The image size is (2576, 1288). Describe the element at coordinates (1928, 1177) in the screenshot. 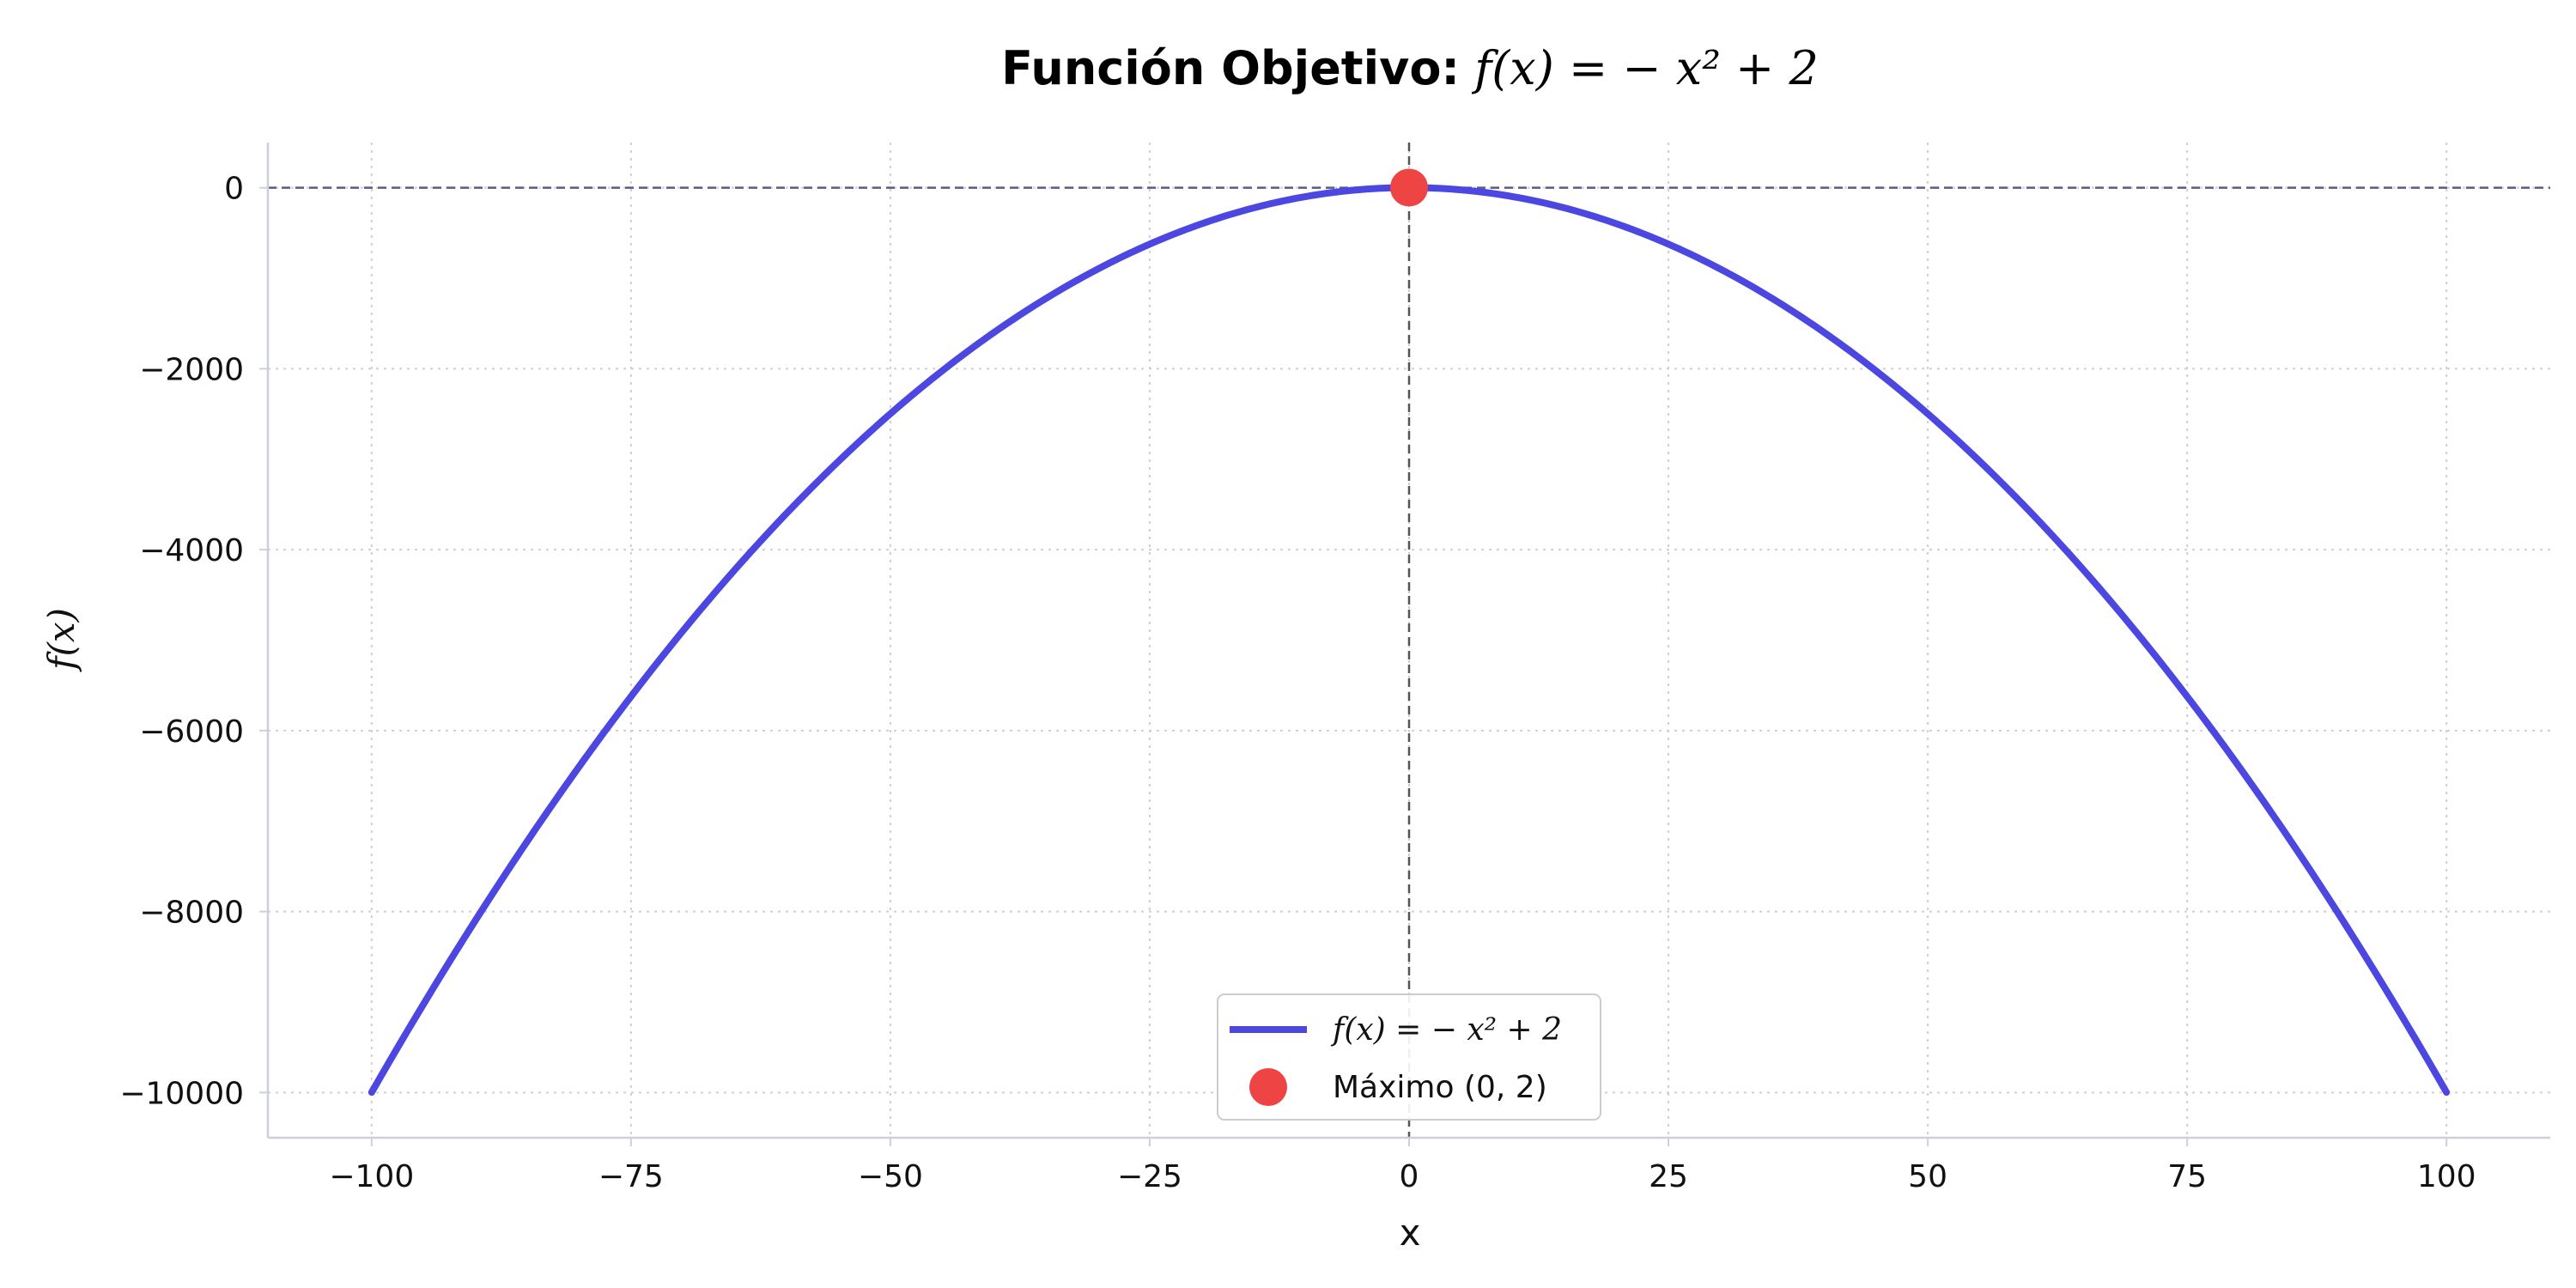

I see `x-tick-label: 50` at that location.